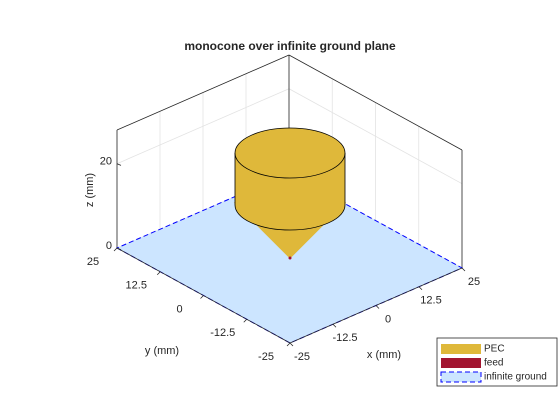  I want to click on y-tick-label: -25, so click(266, 357).